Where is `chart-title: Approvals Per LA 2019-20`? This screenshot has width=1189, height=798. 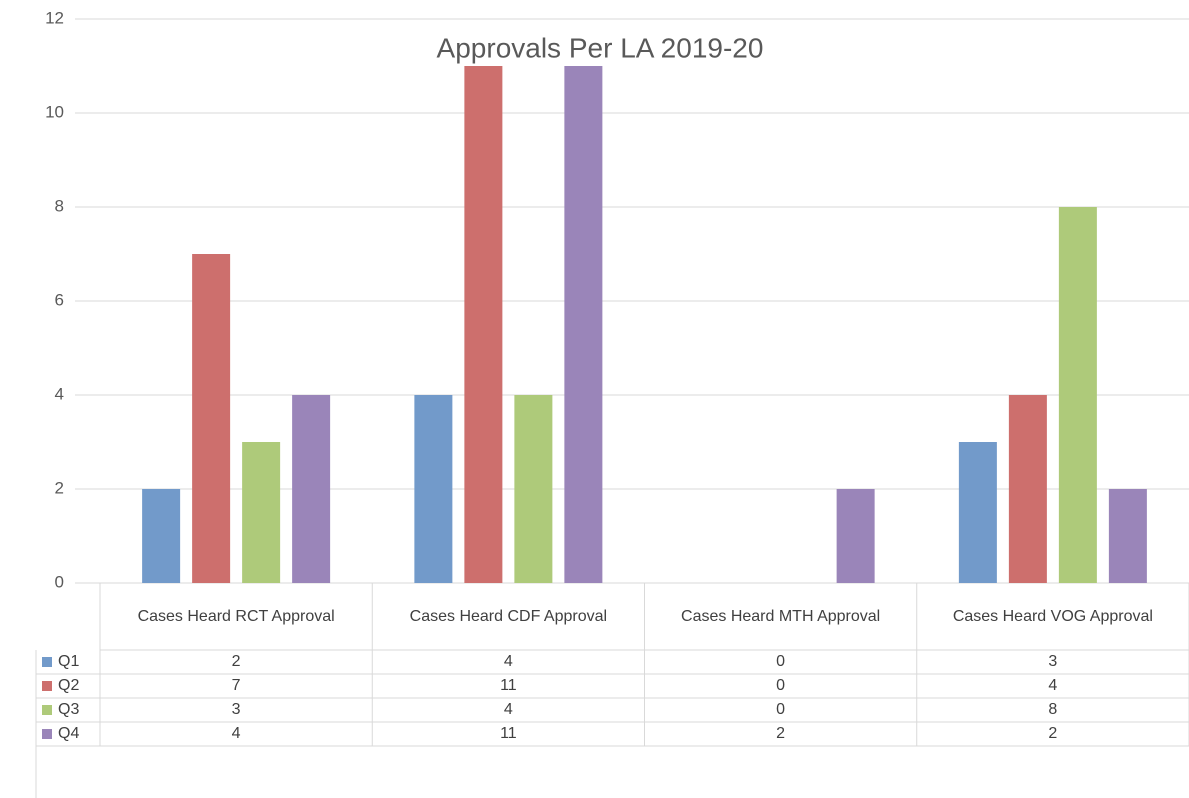
chart-title: Approvals Per LA 2019-20 is located at coordinates (600, 47).